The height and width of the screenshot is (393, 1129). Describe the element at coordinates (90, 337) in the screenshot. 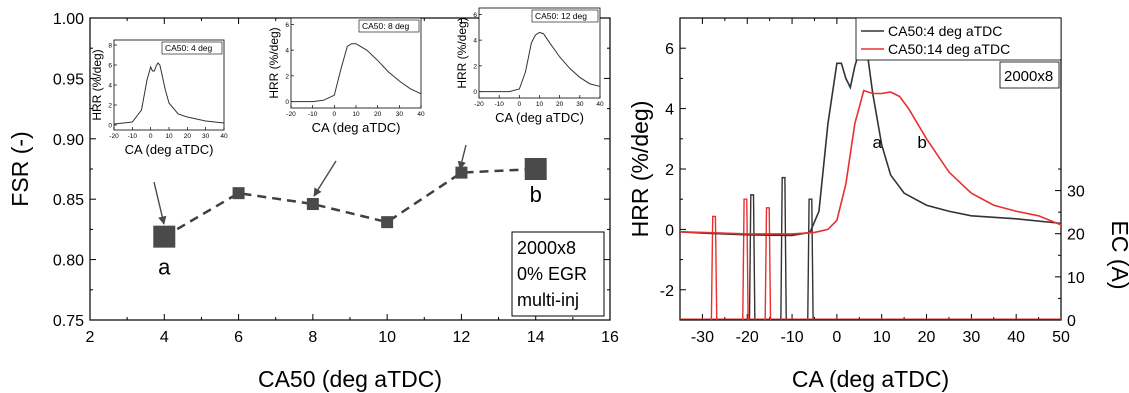

I see `x-tick-label: 2` at that location.